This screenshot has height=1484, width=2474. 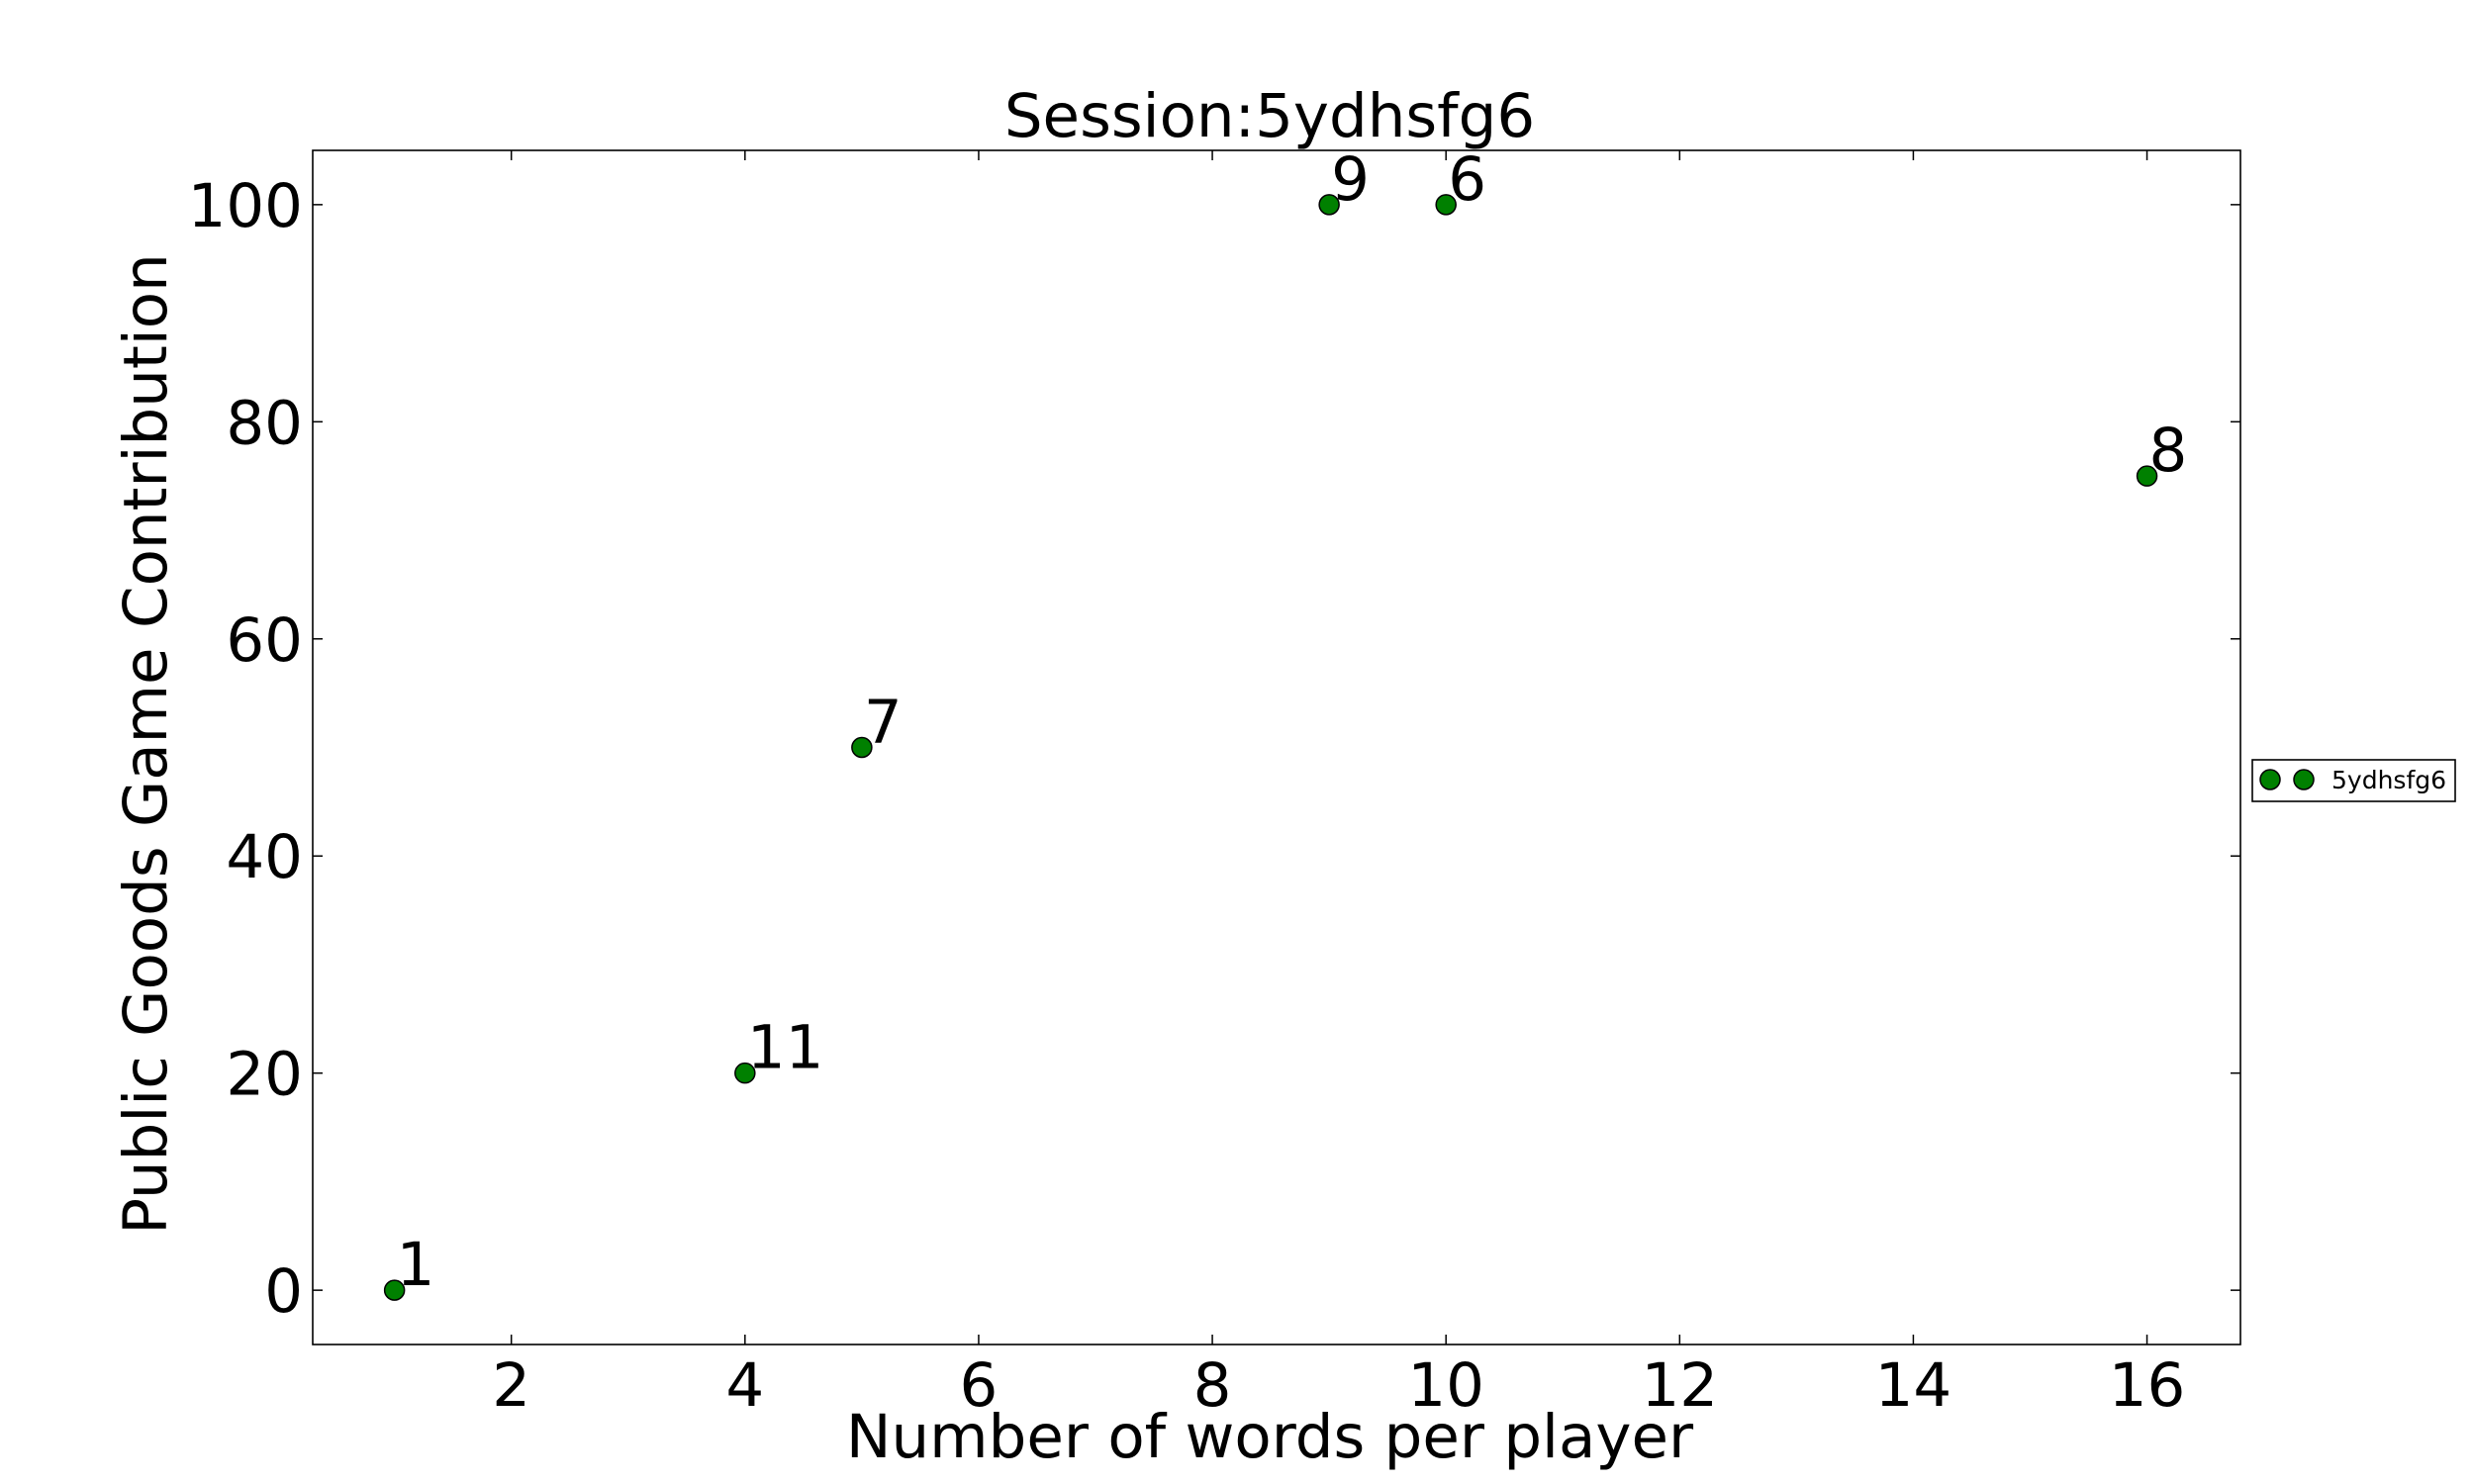 I want to click on x-tick-label: 10, so click(x=1446, y=1385).